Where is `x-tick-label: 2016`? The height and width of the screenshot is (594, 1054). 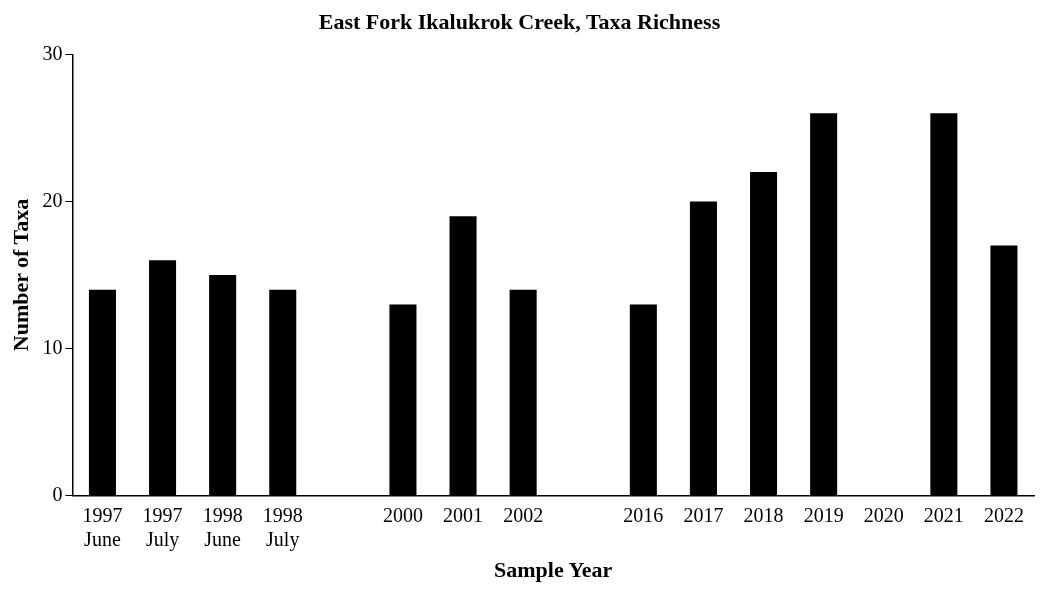 x-tick-label: 2016 is located at coordinates (643, 514).